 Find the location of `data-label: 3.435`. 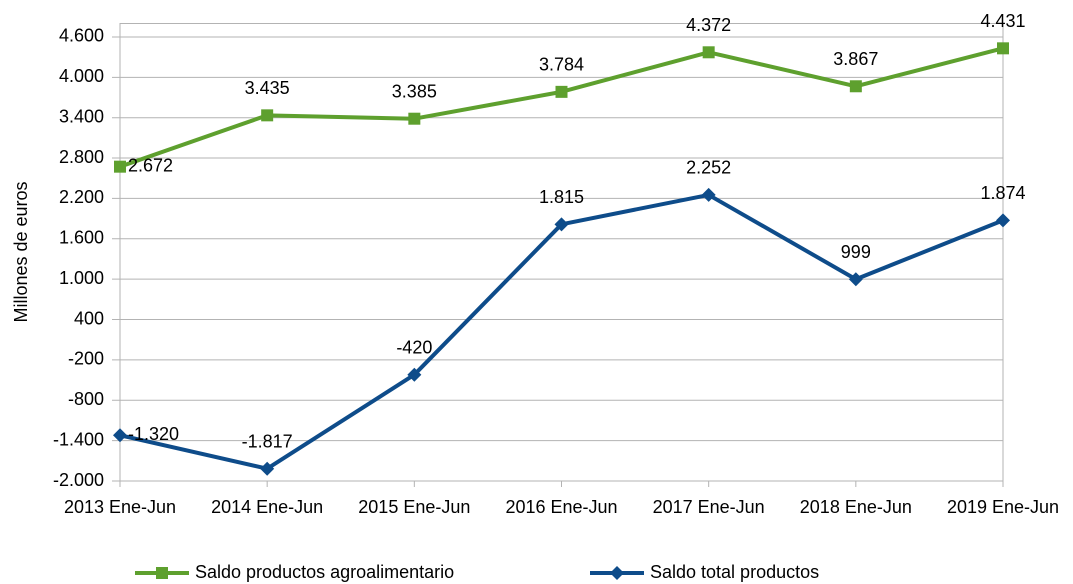

data-label: 3.435 is located at coordinates (267, 88).